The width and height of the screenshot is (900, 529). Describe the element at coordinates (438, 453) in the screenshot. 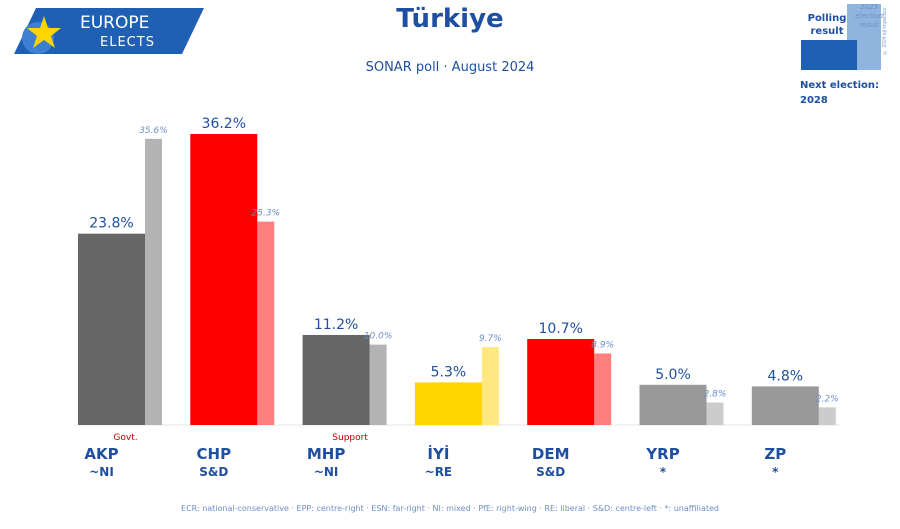

I see `party-label-iyi: İYİ` at that location.